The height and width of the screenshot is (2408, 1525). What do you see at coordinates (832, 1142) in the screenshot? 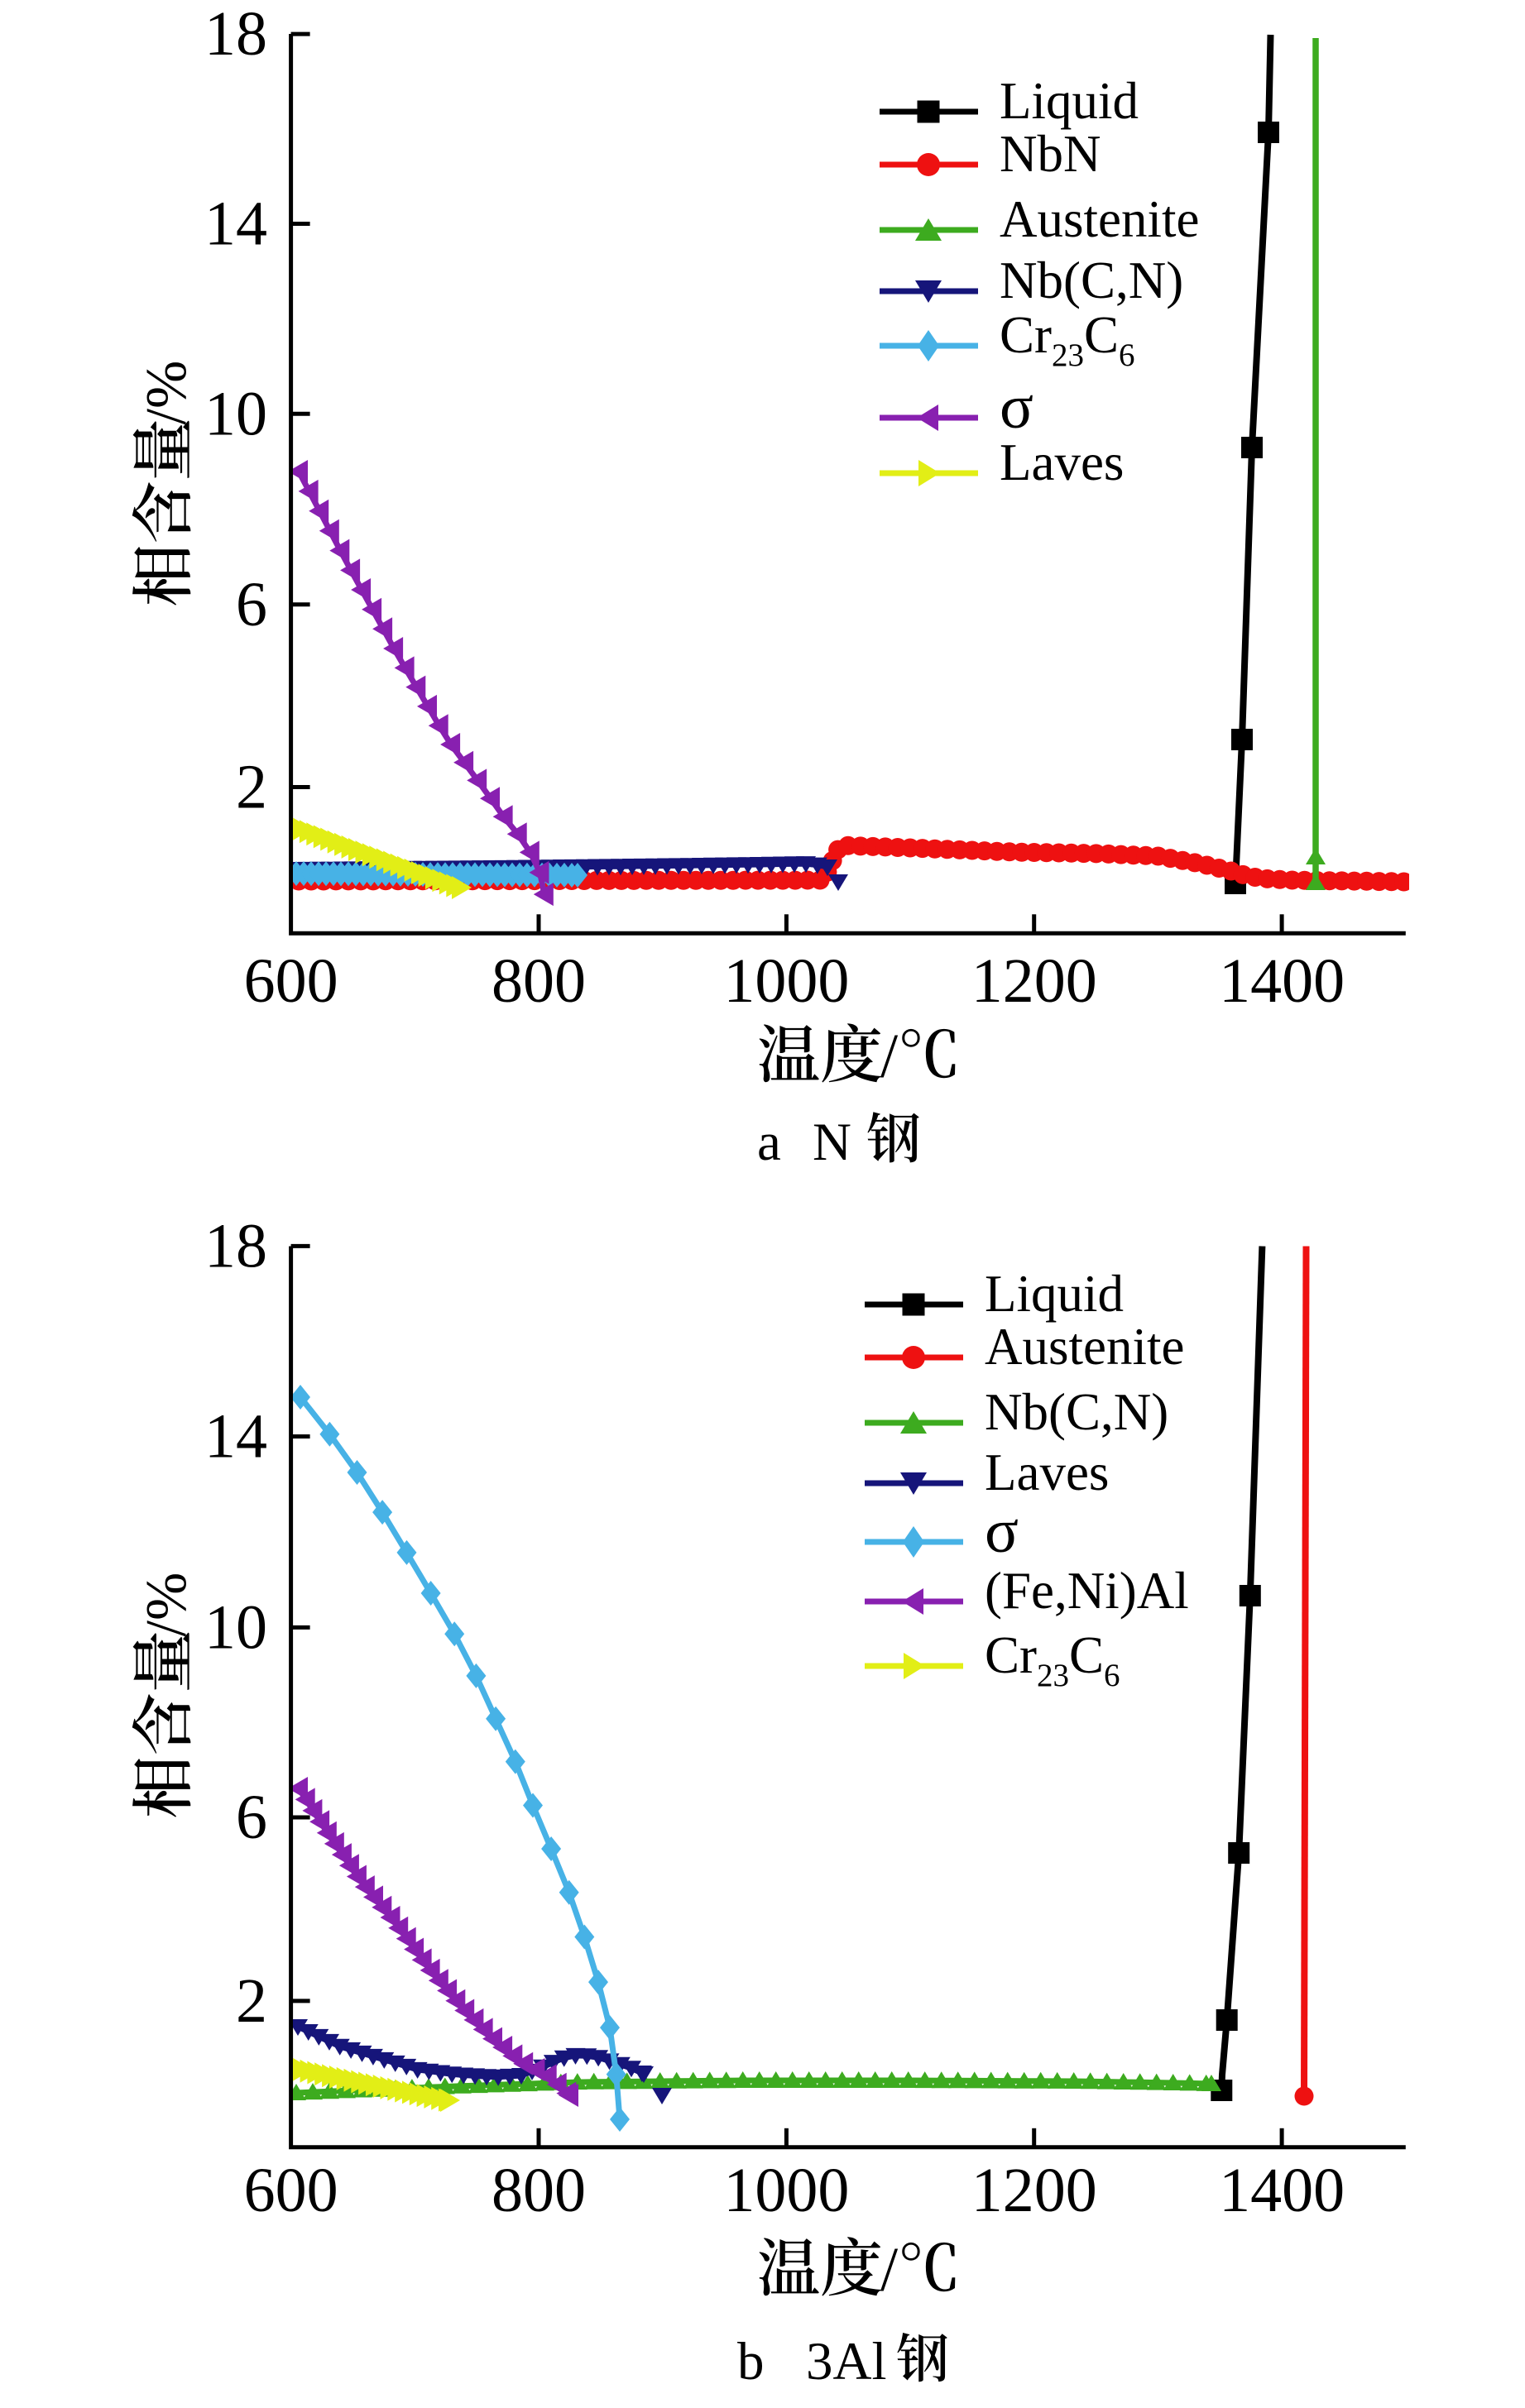
I see `svg-text: N` at bounding box center [832, 1142].